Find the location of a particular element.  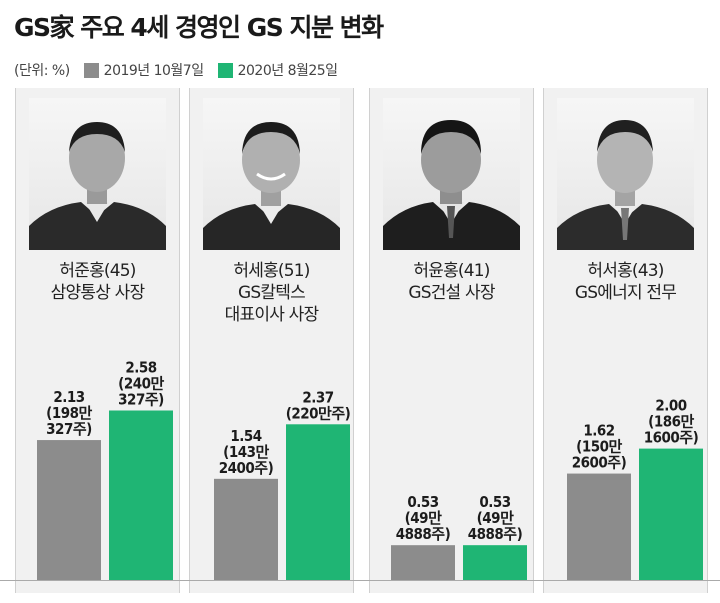

person-name: 허준홍(45) is located at coordinates (97, 271).